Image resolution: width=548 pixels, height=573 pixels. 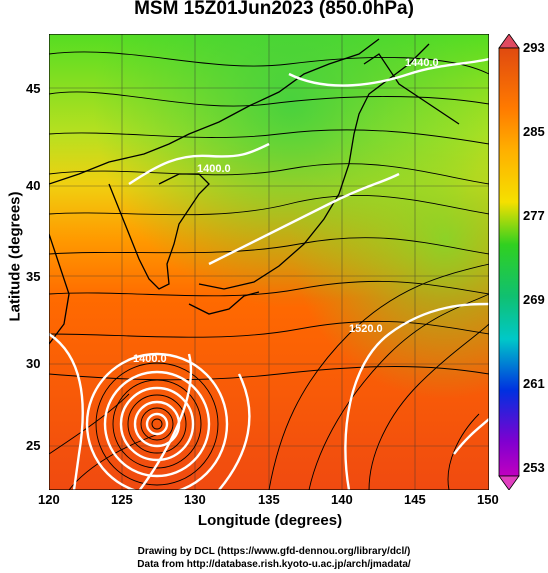 What do you see at coordinates (33, 445) in the screenshot?
I see `y-tick-label: 25` at bounding box center [33, 445].